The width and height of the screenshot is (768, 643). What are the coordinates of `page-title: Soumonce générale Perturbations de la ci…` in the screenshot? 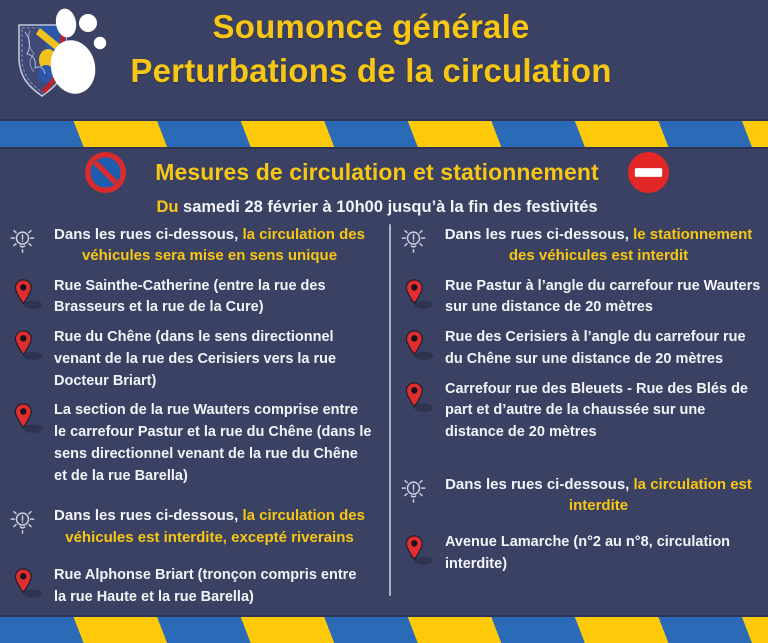 It's located at (371, 49).